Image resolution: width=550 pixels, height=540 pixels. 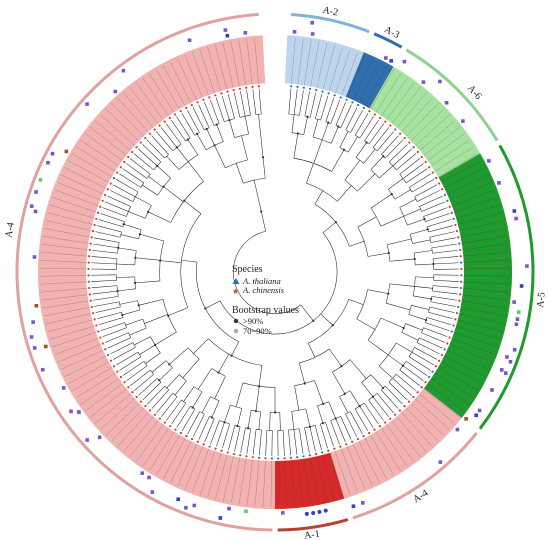 What do you see at coordinates (291, 86) in the screenshot?
I see `thaliana-marker` at bounding box center [291, 86].